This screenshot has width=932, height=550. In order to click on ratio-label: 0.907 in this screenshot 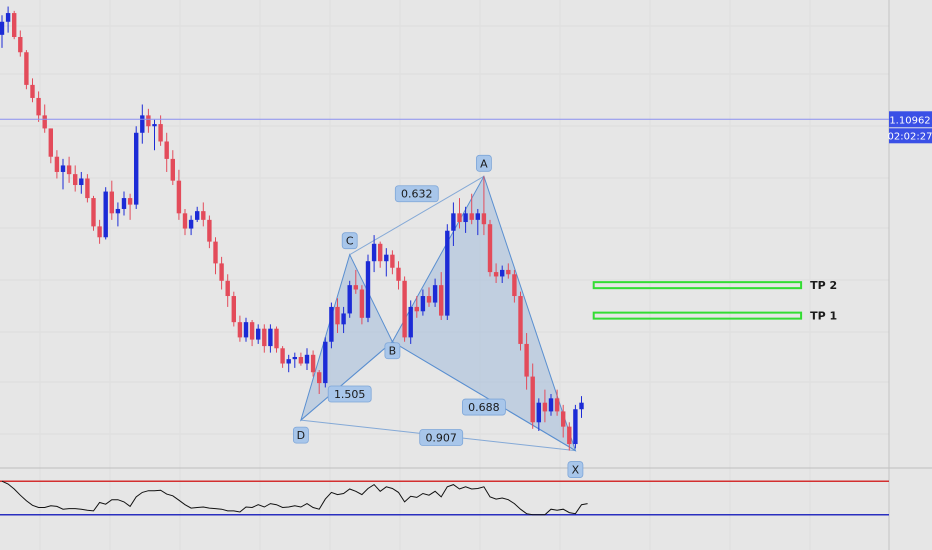, I will do `click(441, 438)`.